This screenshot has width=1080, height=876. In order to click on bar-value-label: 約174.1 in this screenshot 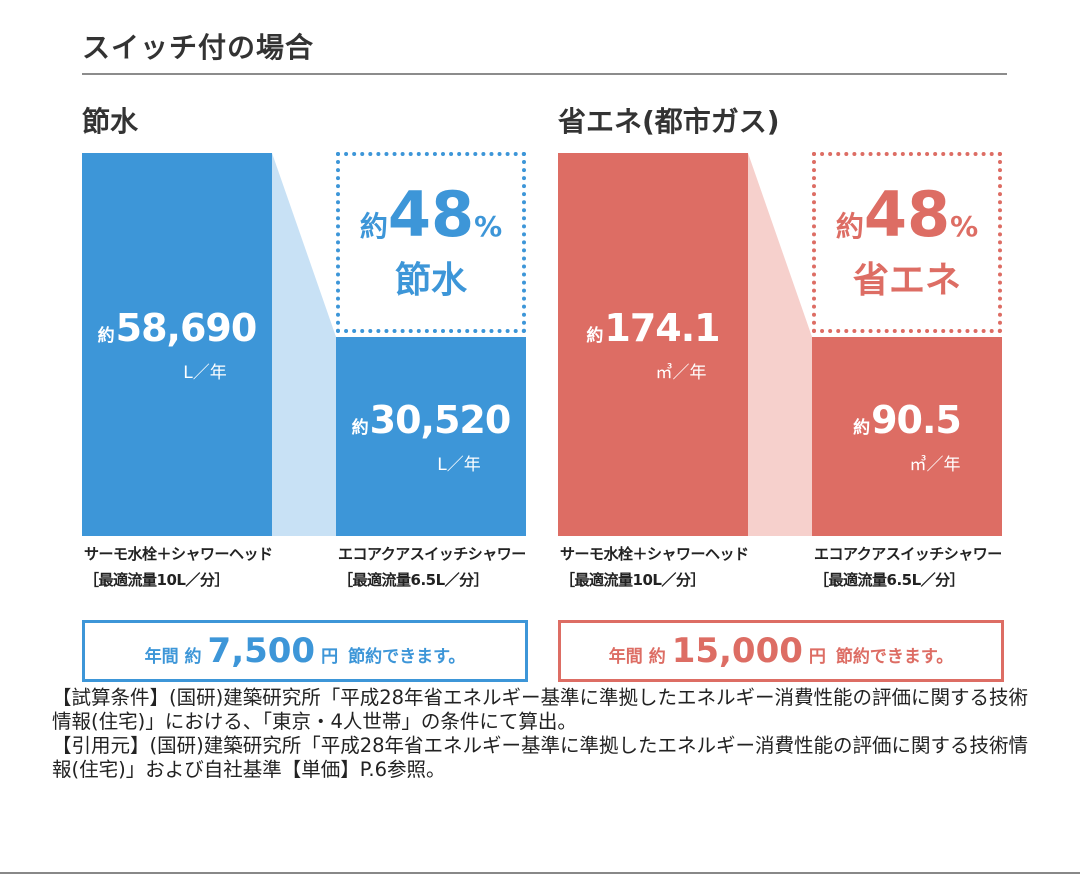, I will do `click(653, 332)`.